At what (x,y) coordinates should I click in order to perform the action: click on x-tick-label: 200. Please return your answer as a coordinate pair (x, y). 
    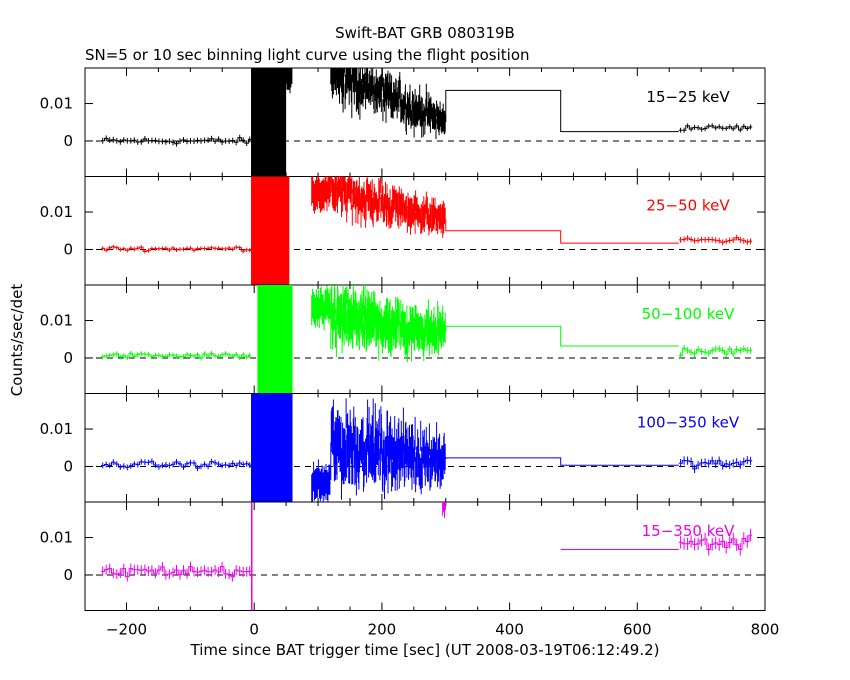
    Looking at the image, I should click on (382, 630).